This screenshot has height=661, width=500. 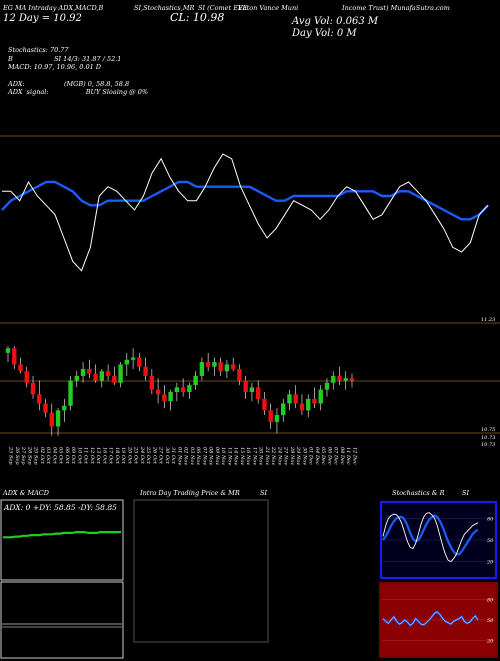 I want to click on stoch-panel-title: Stochastics & R, so click(x=418, y=493).